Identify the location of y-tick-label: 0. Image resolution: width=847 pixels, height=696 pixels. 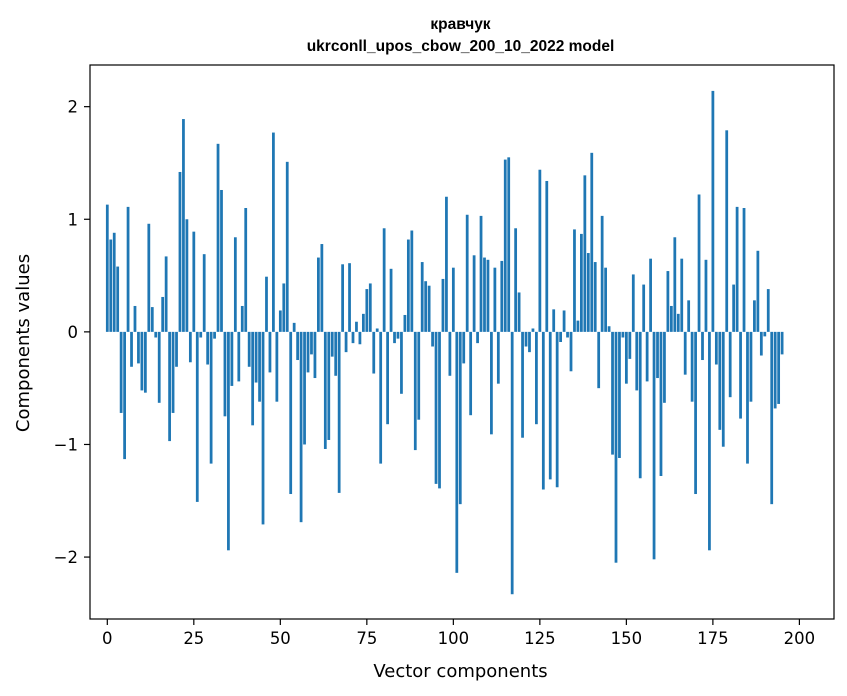
(73, 332).